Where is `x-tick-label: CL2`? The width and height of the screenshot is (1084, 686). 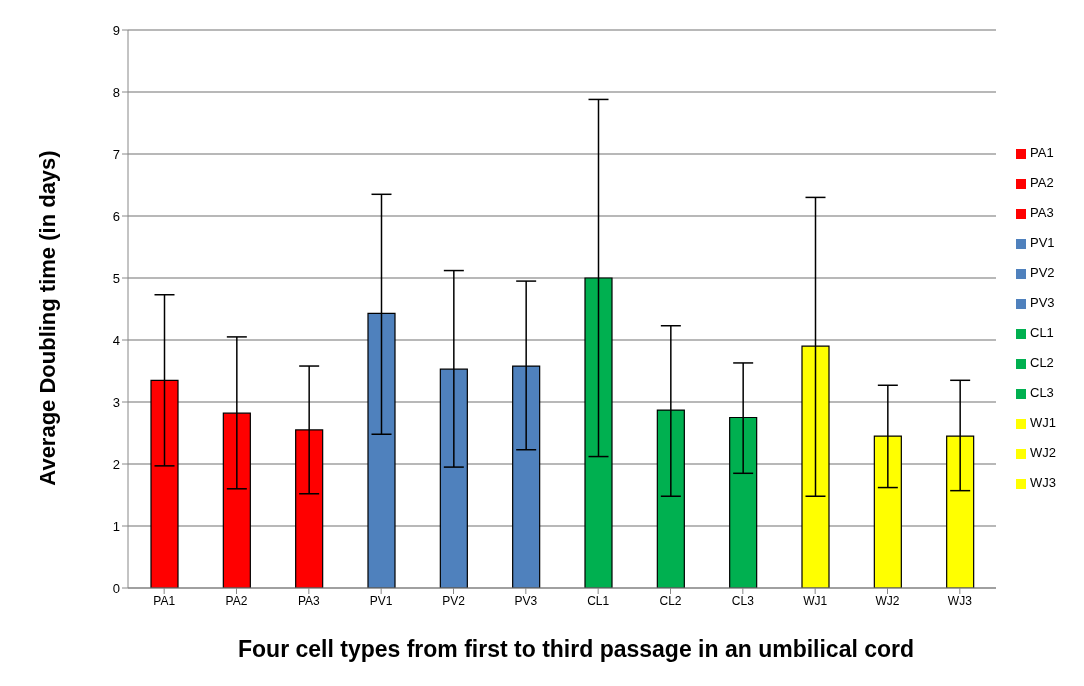 x-tick-label: CL2 is located at coordinates (670, 600).